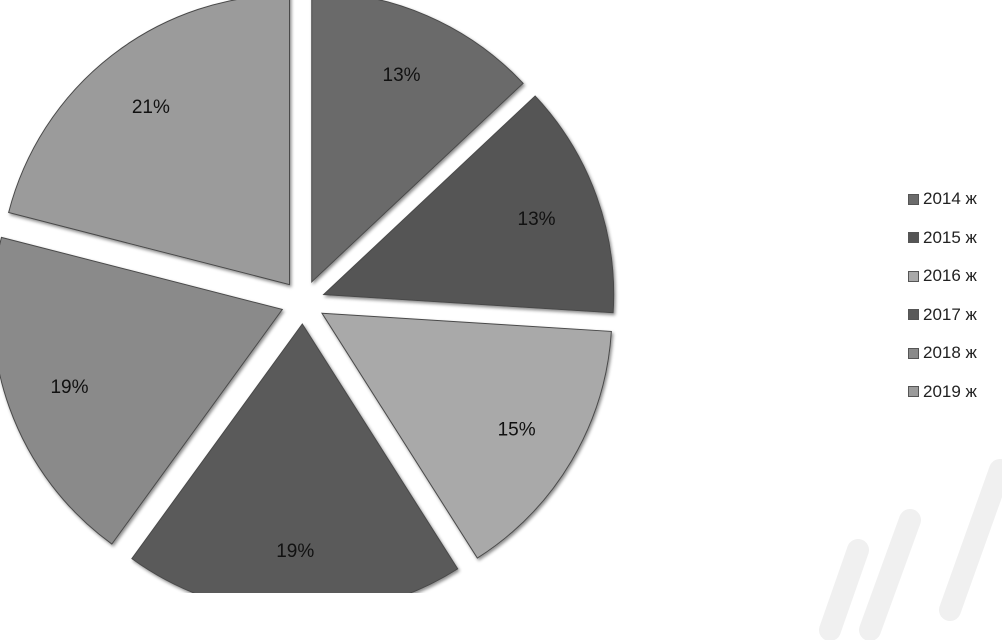 The width and height of the screenshot is (1002, 640). What do you see at coordinates (913, 199) in the screenshot?
I see `legend-swatch-2014` at bounding box center [913, 199].